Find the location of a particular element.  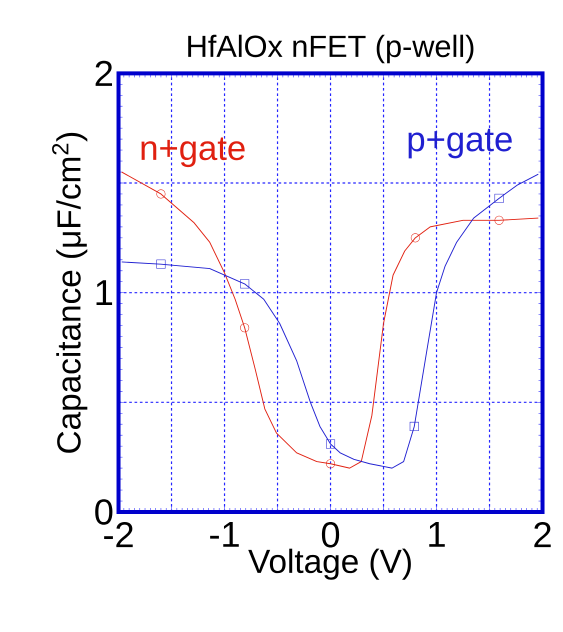

y-tick-label: 2 is located at coordinates (104, 73).